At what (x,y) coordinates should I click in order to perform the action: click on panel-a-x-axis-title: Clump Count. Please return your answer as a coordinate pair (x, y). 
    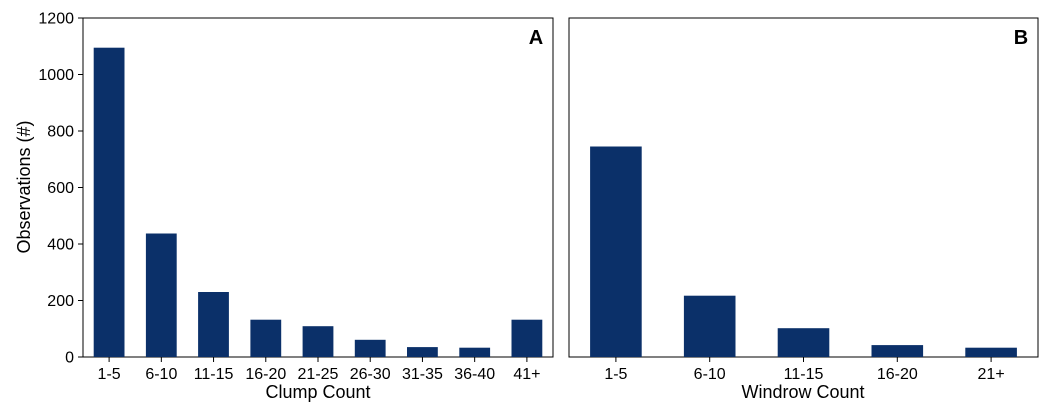
    Looking at the image, I should click on (317, 392).